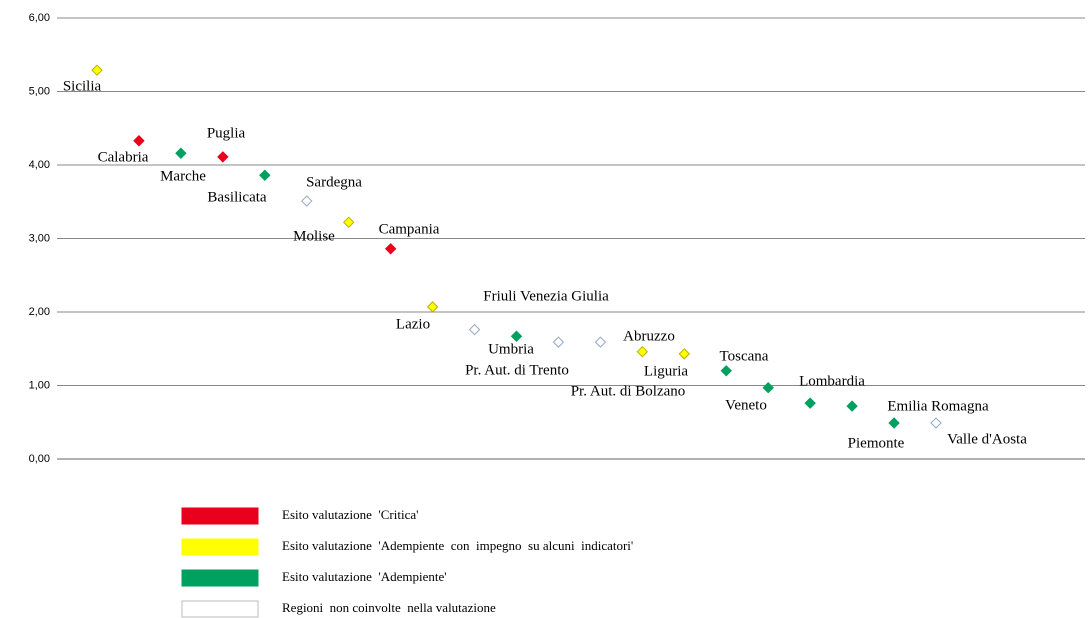 Image resolution: width=1091 pixels, height=618 pixels. What do you see at coordinates (938, 406) in the screenshot?
I see `point-label: Emilia Romagna` at bounding box center [938, 406].